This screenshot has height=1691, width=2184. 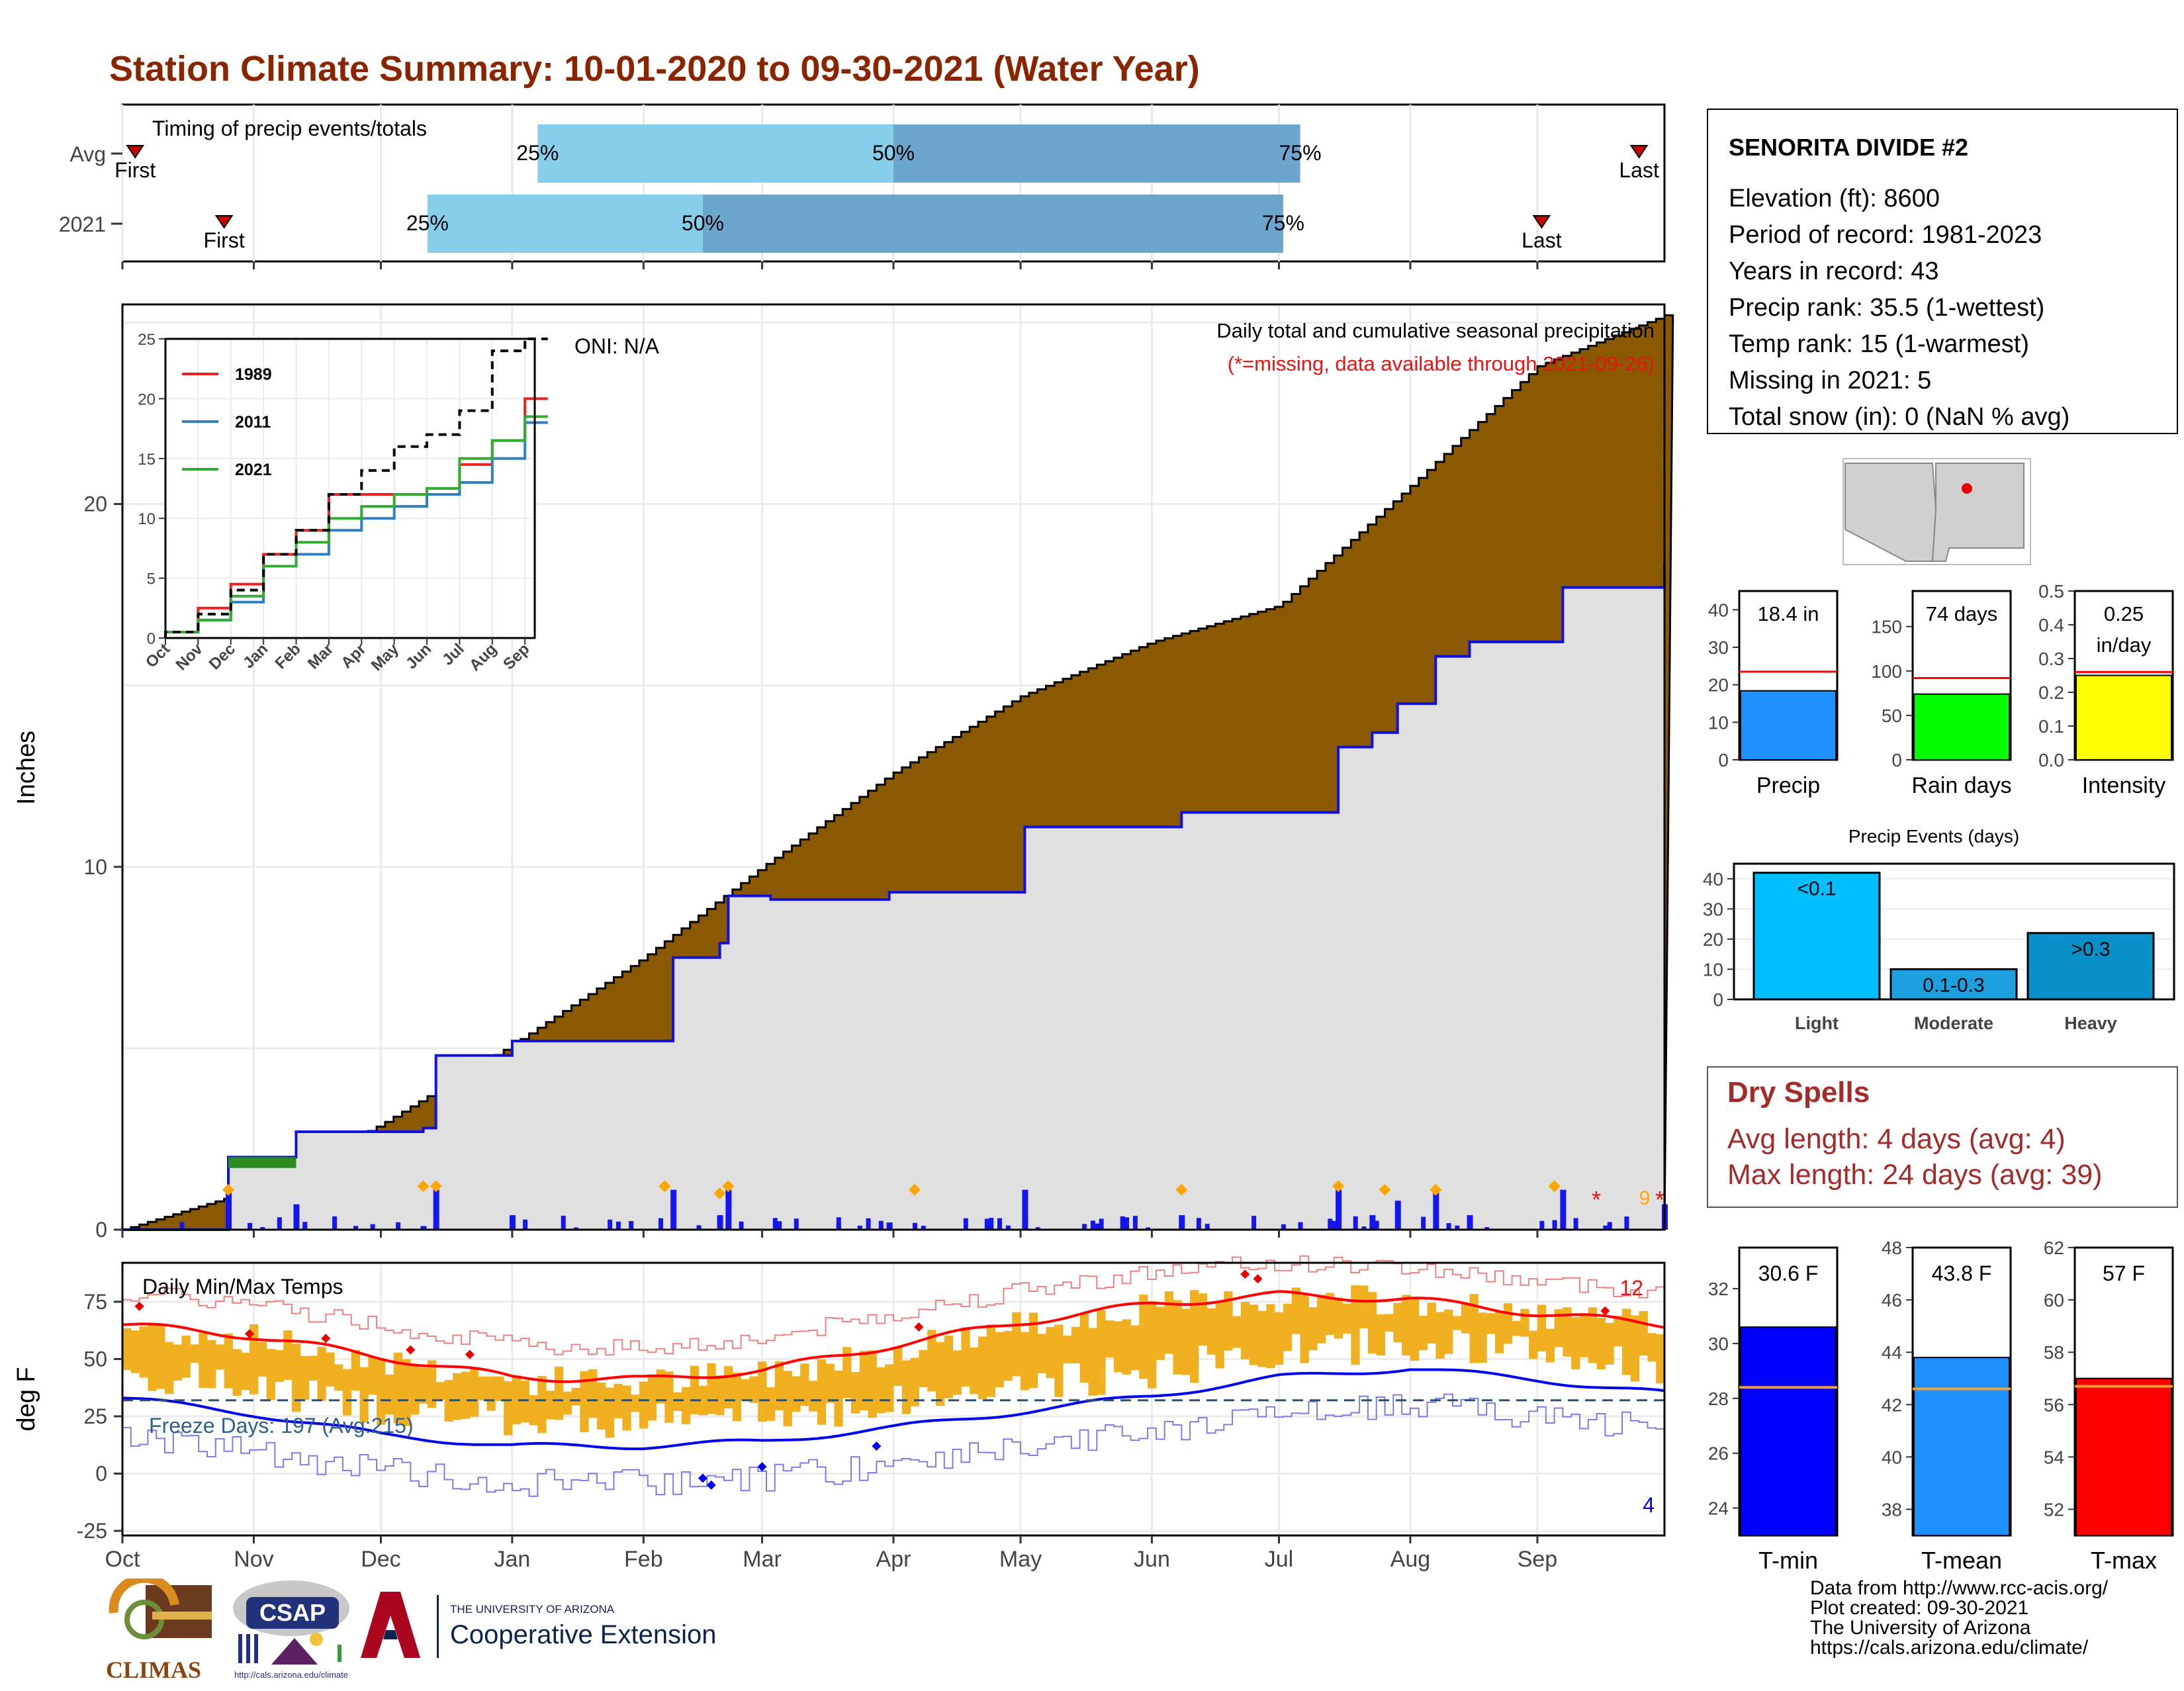 What do you see at coordinates (92, 1531) in the screenshot?
I see `temp-y-tick-label: -25` at bounding box center [92, 1531].